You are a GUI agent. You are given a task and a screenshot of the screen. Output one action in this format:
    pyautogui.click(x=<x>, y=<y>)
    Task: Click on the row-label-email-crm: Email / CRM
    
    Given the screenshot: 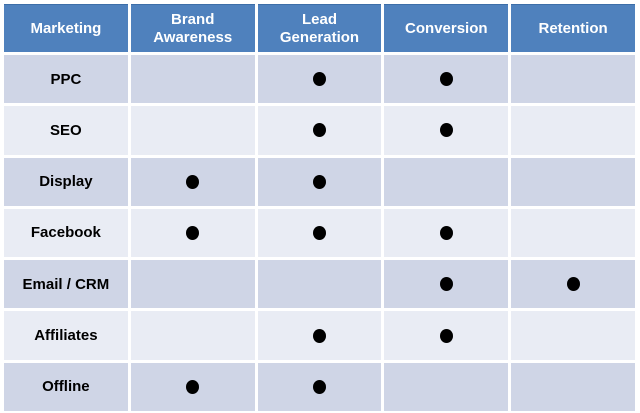 What is the action you would take?
    pyautogui.click(x=66, y=284)
    